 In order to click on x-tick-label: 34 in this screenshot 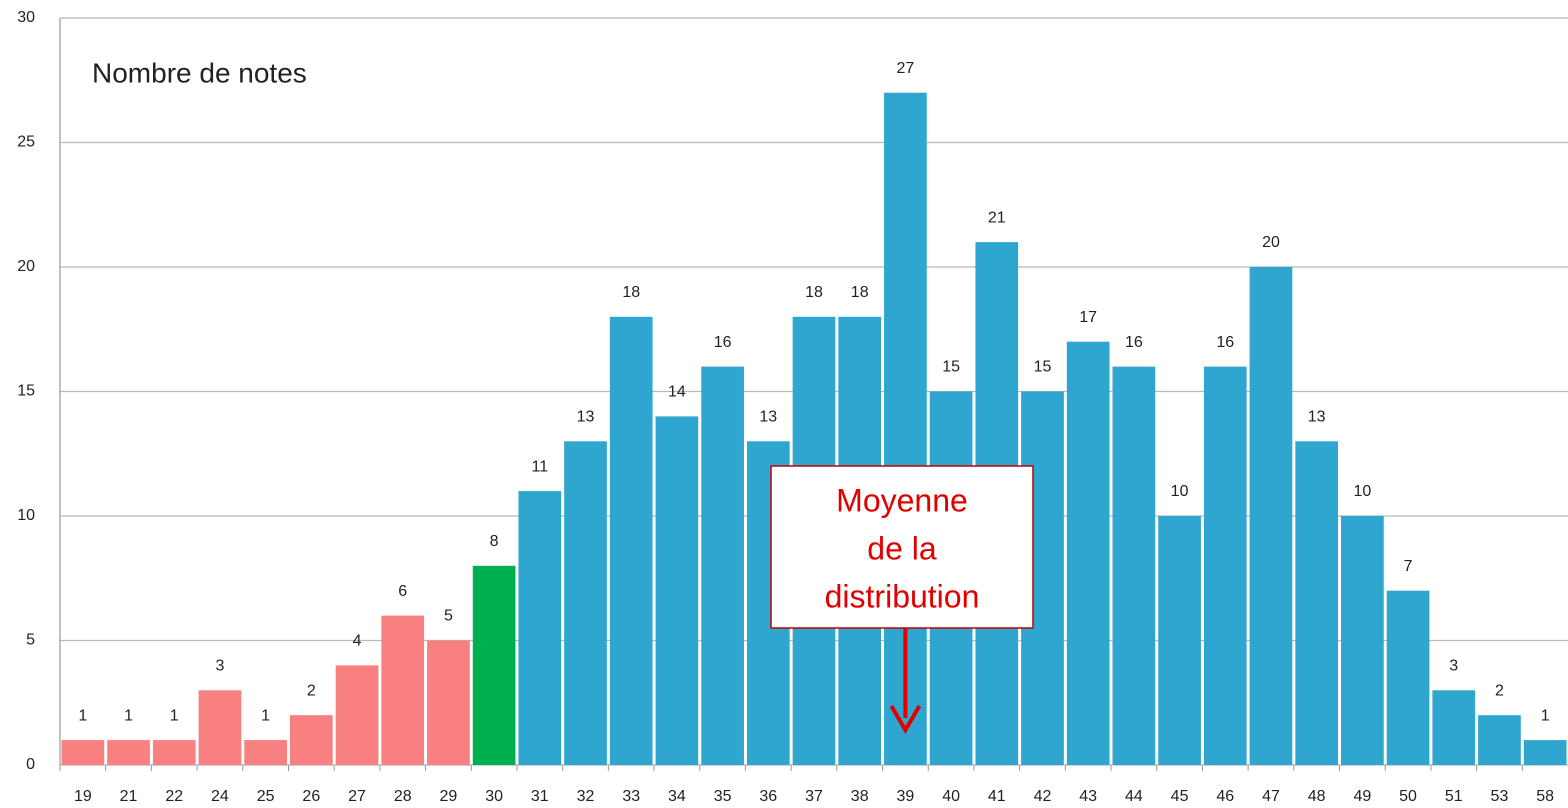, I will do `click(677, 796)`.